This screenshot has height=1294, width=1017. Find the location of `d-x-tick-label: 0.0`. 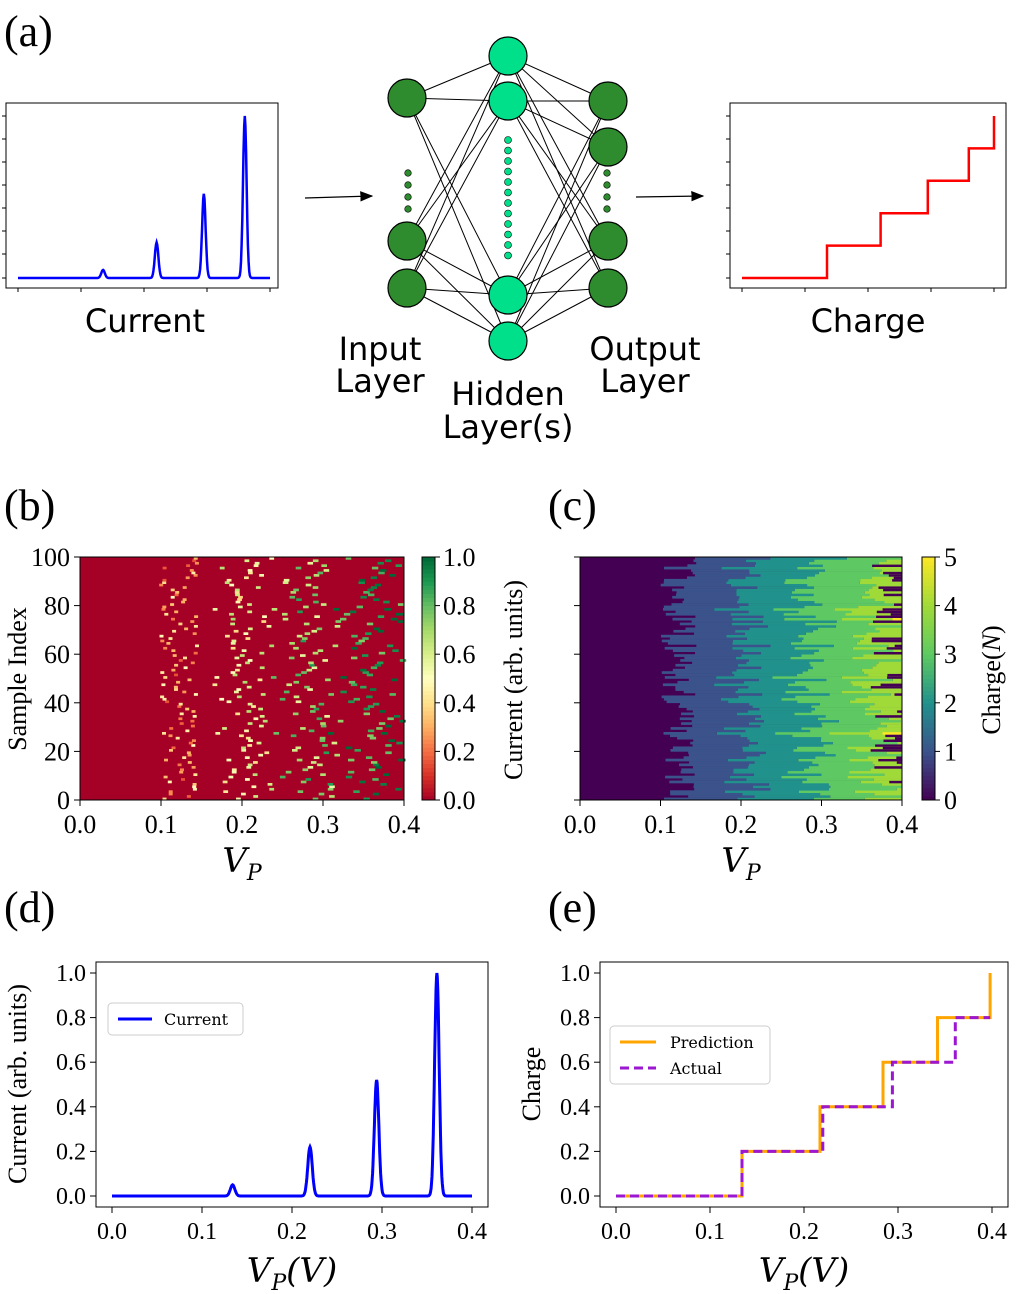

d-x-tick-label: 0.0 is located at coordinates (112, 1232).